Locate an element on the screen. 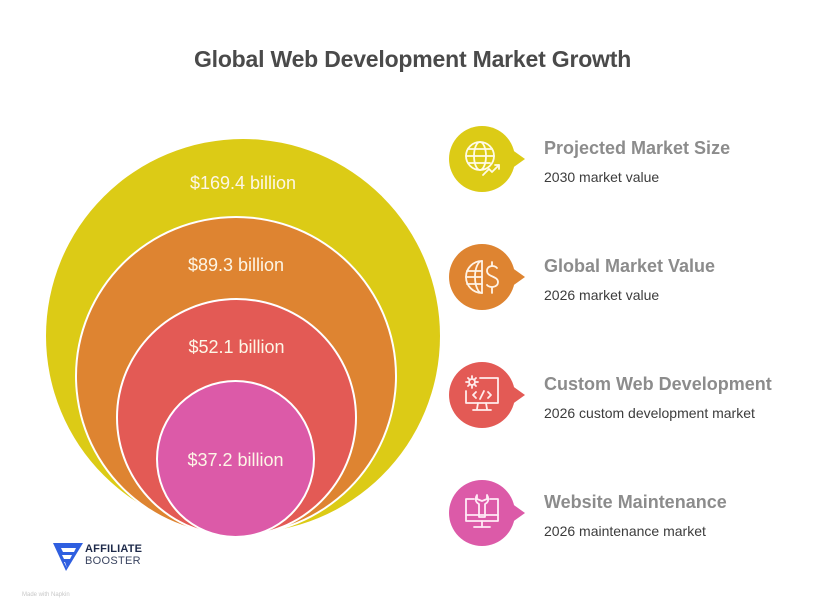 The width and height of the screenshot is (825, 600). footnote: Made with Napkin is located at coordinates (46, 595).